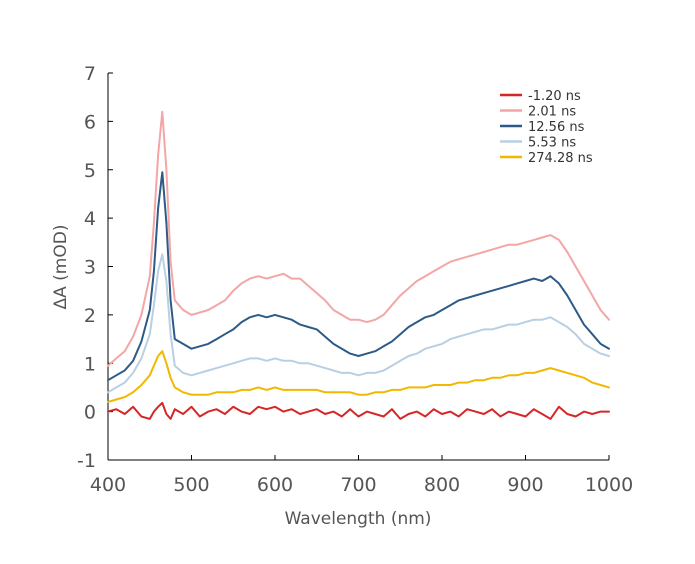 Image resolution: width=695 pixels, height=564 pixels. Describe the element at coordinates (90, 74) in the screenshot. I see `y-tick-label: 7` at that location.